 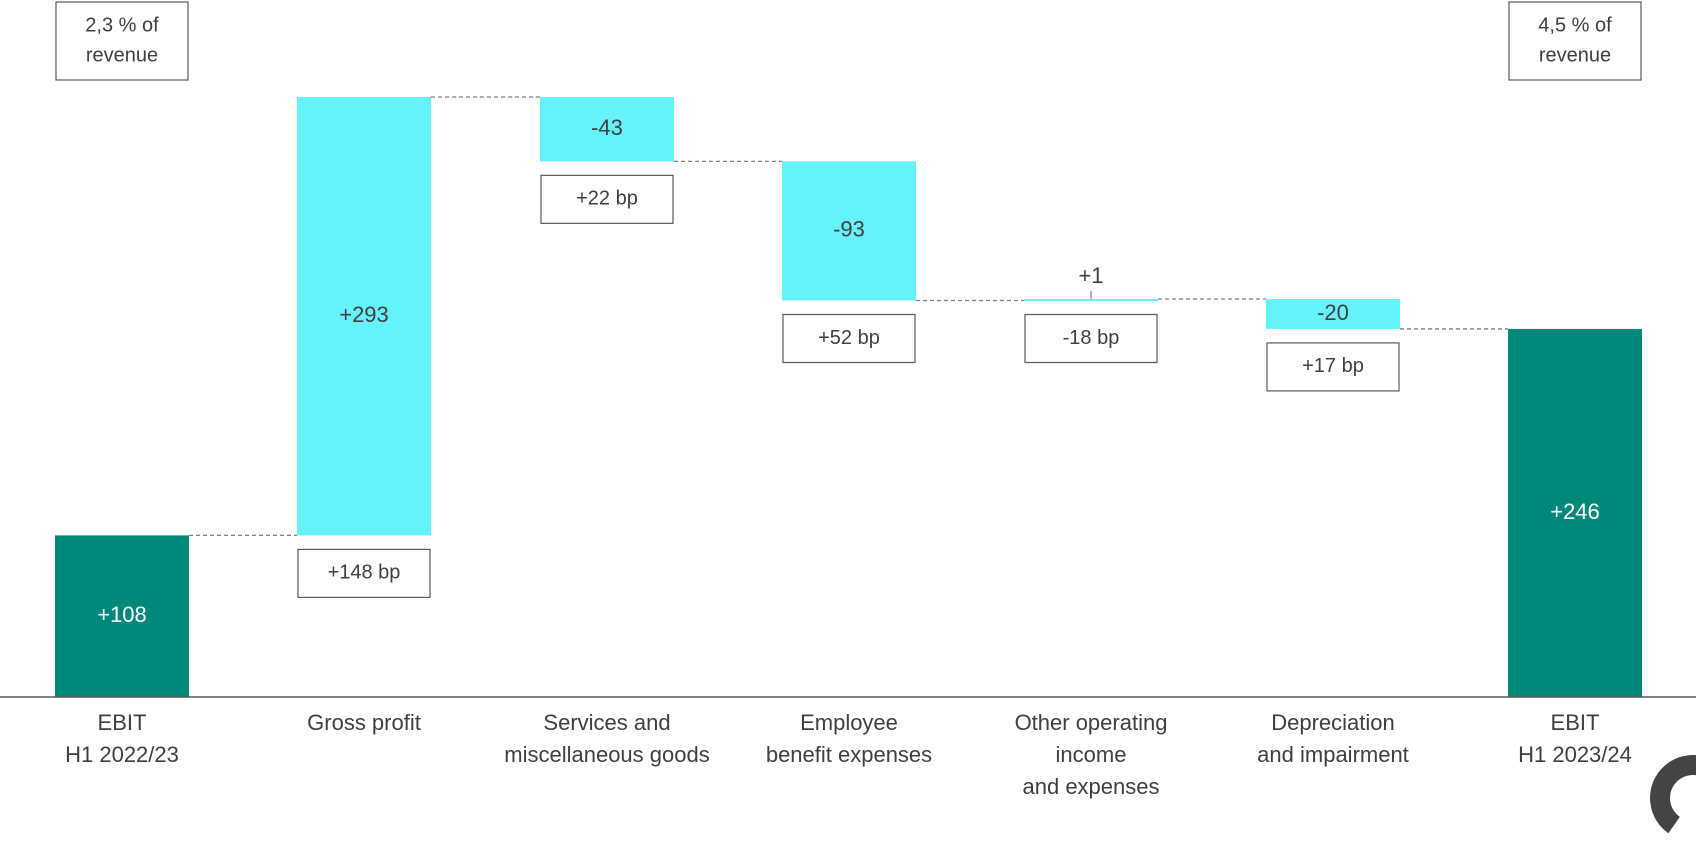 What do you see at coordinates (606, 754) in the screenshot?
I see `category-label: miscellaneous goods` at bounding box center [606, 754].